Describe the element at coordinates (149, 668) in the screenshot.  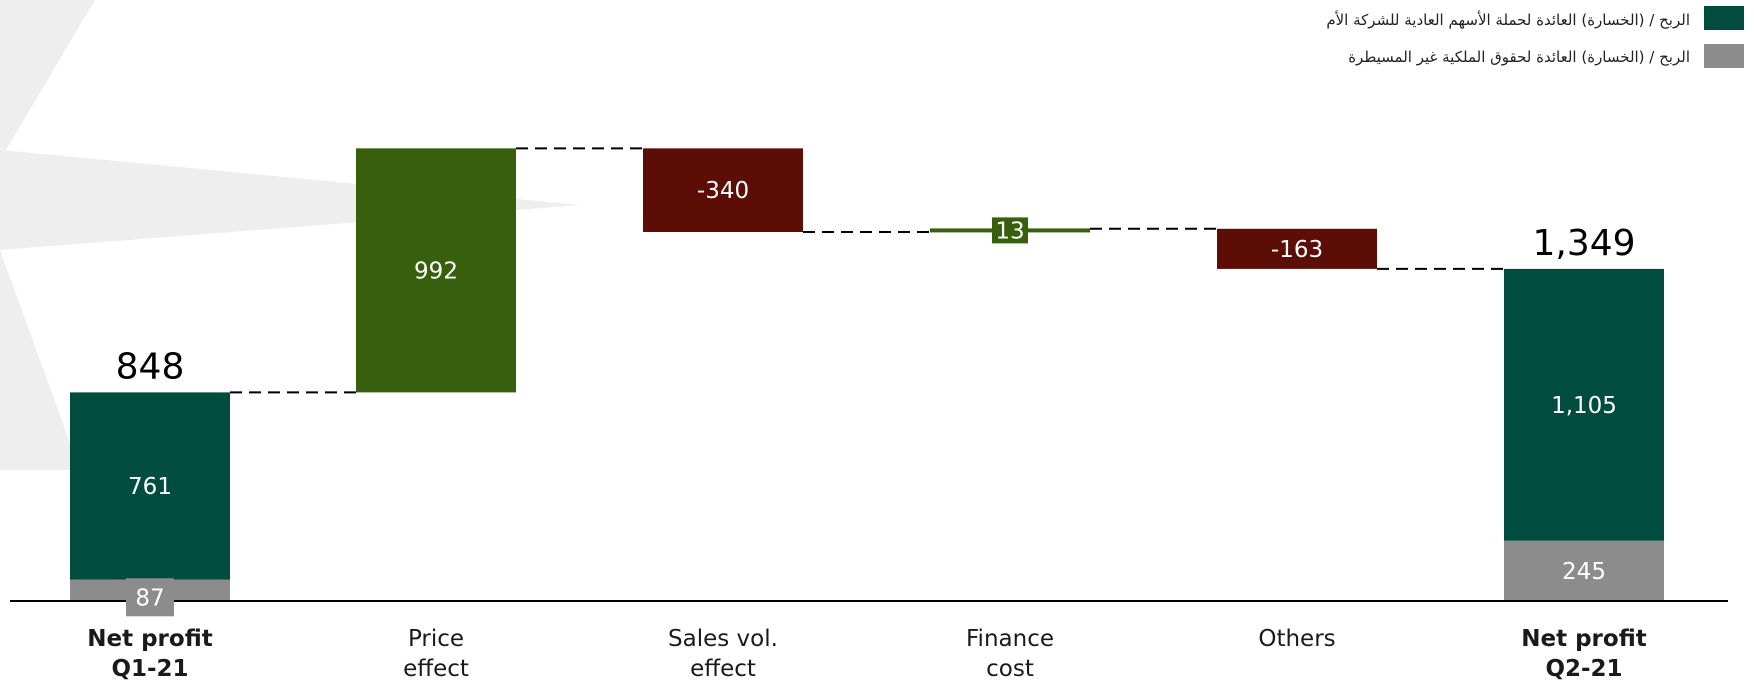
I see `x-tick-label: Q1-21` at that location.